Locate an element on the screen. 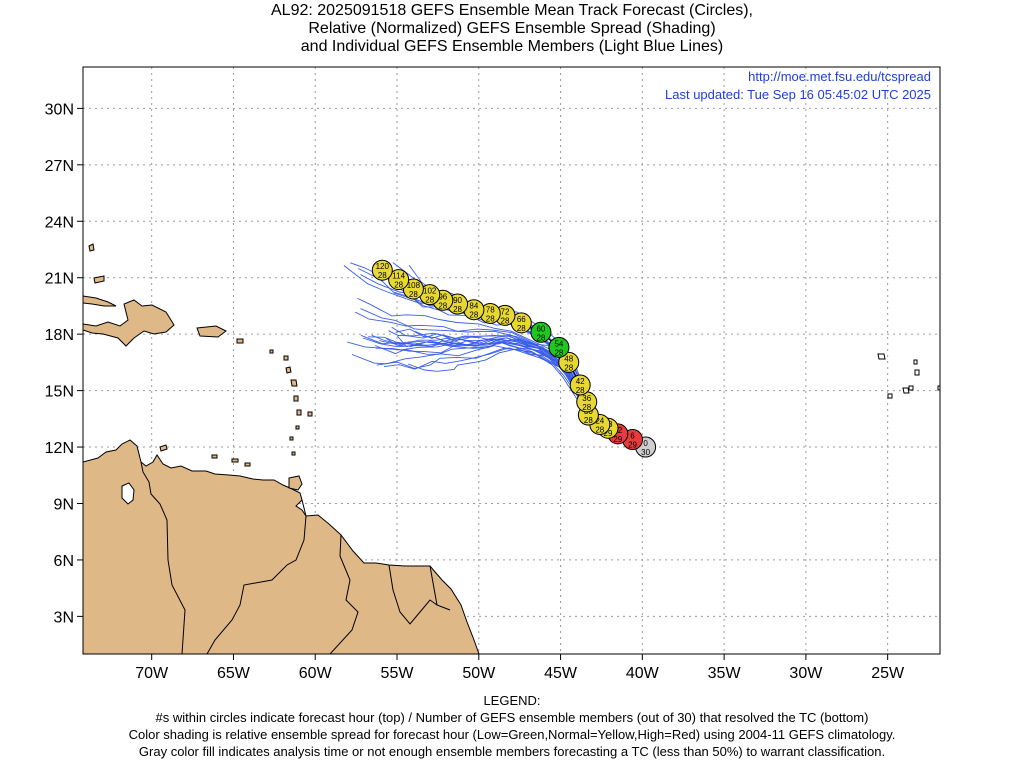 This screenshot has height=768, width=1024. country-borders is located at coordinates (295, 557).